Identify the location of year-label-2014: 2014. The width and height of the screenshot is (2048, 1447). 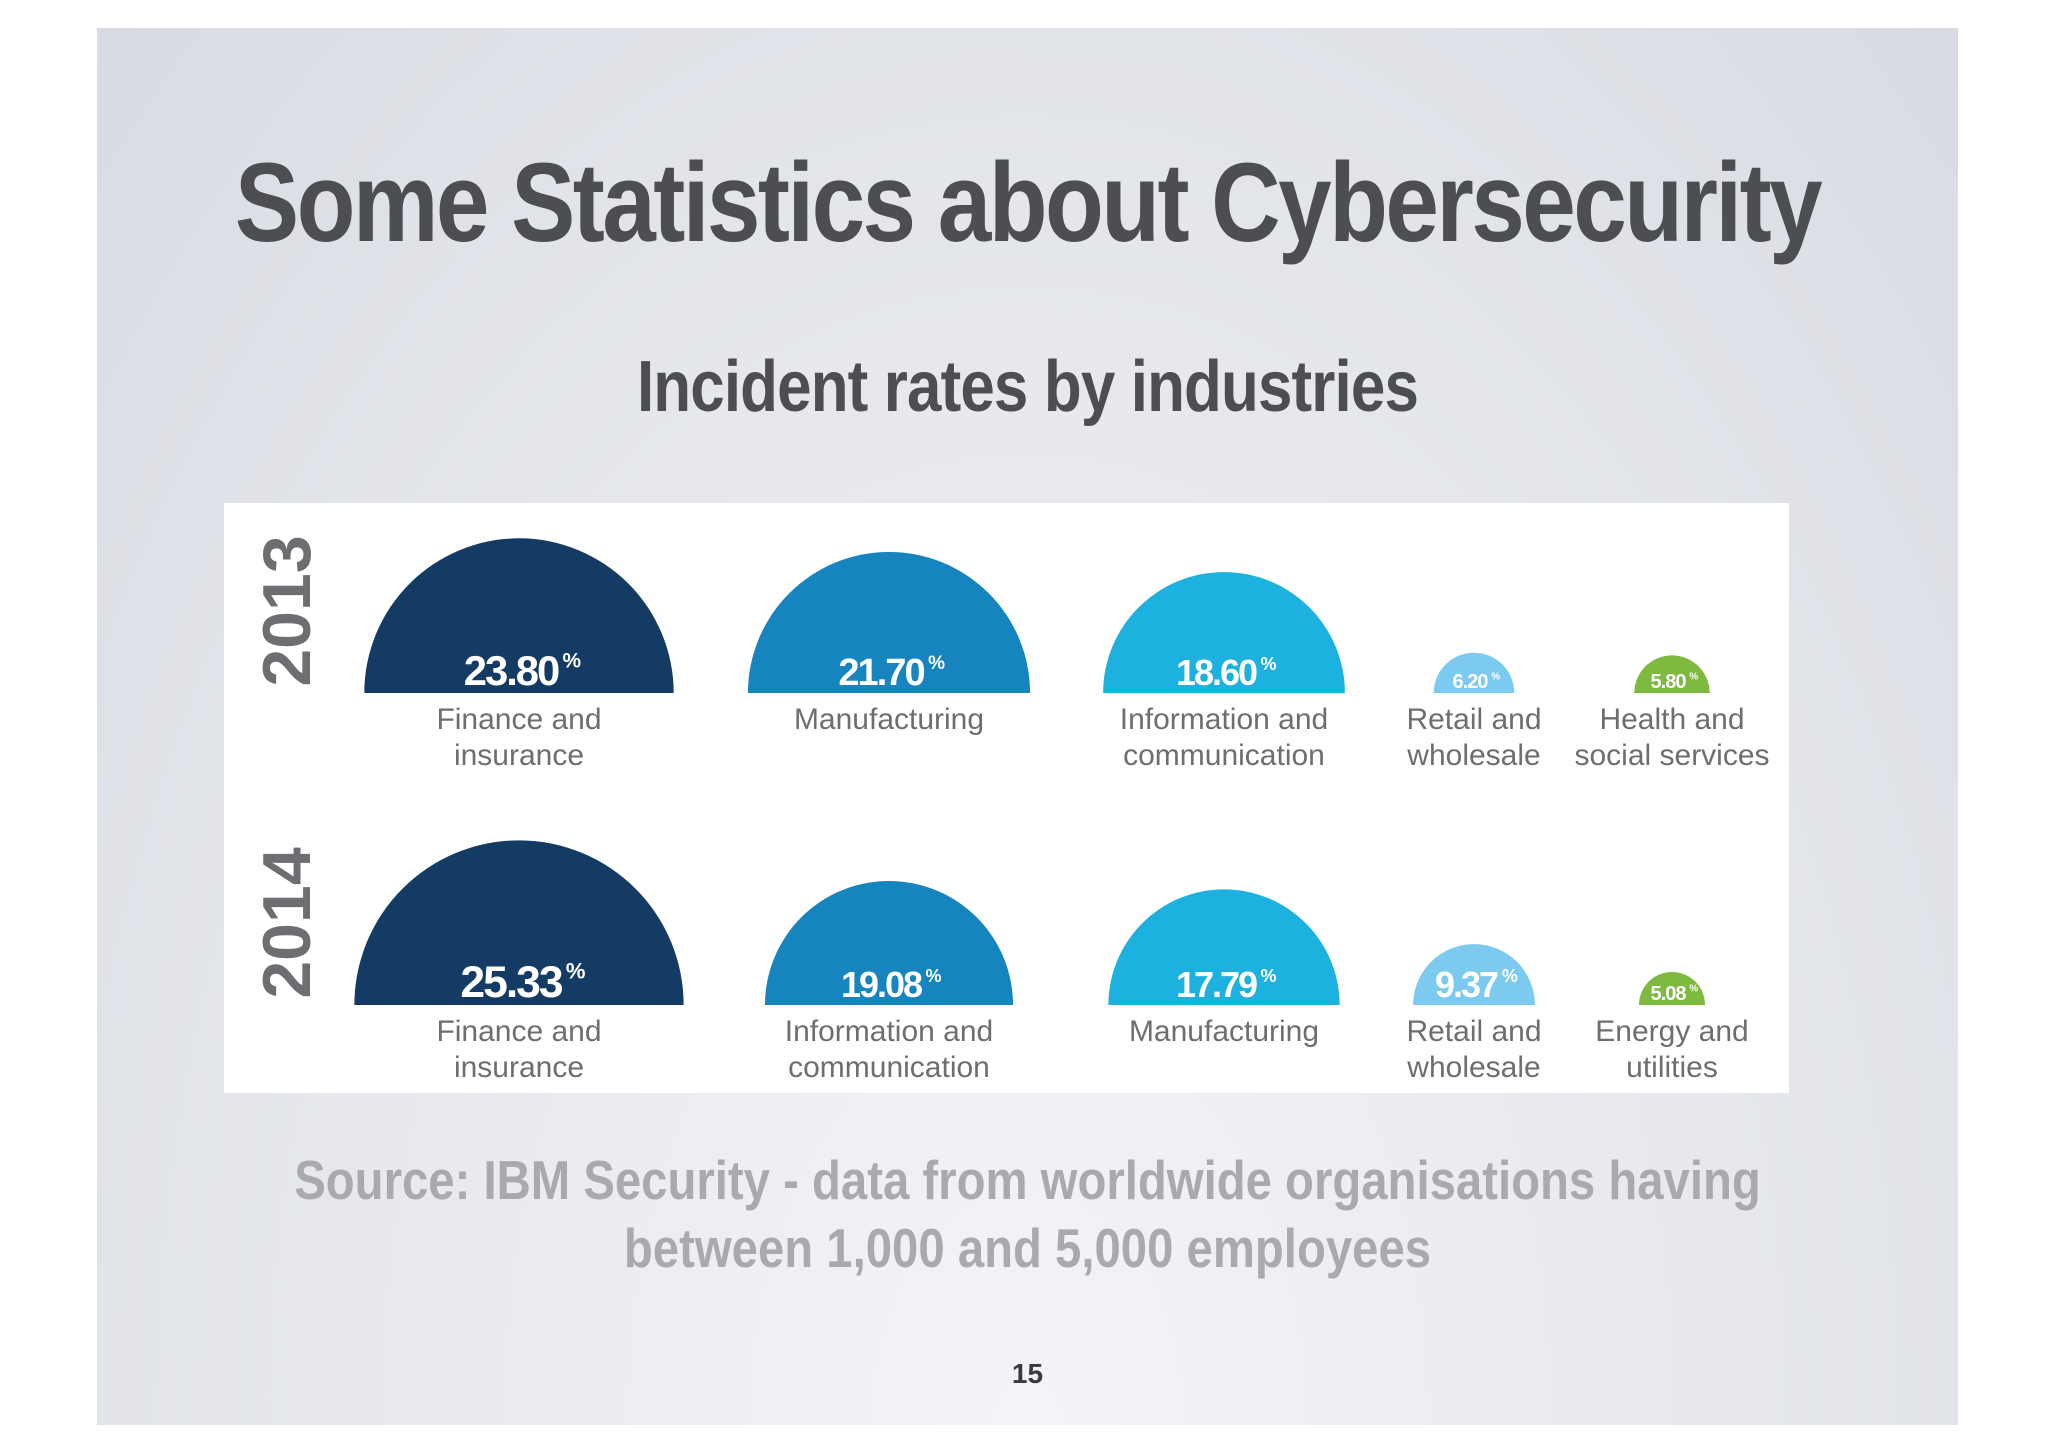
(287, 922).